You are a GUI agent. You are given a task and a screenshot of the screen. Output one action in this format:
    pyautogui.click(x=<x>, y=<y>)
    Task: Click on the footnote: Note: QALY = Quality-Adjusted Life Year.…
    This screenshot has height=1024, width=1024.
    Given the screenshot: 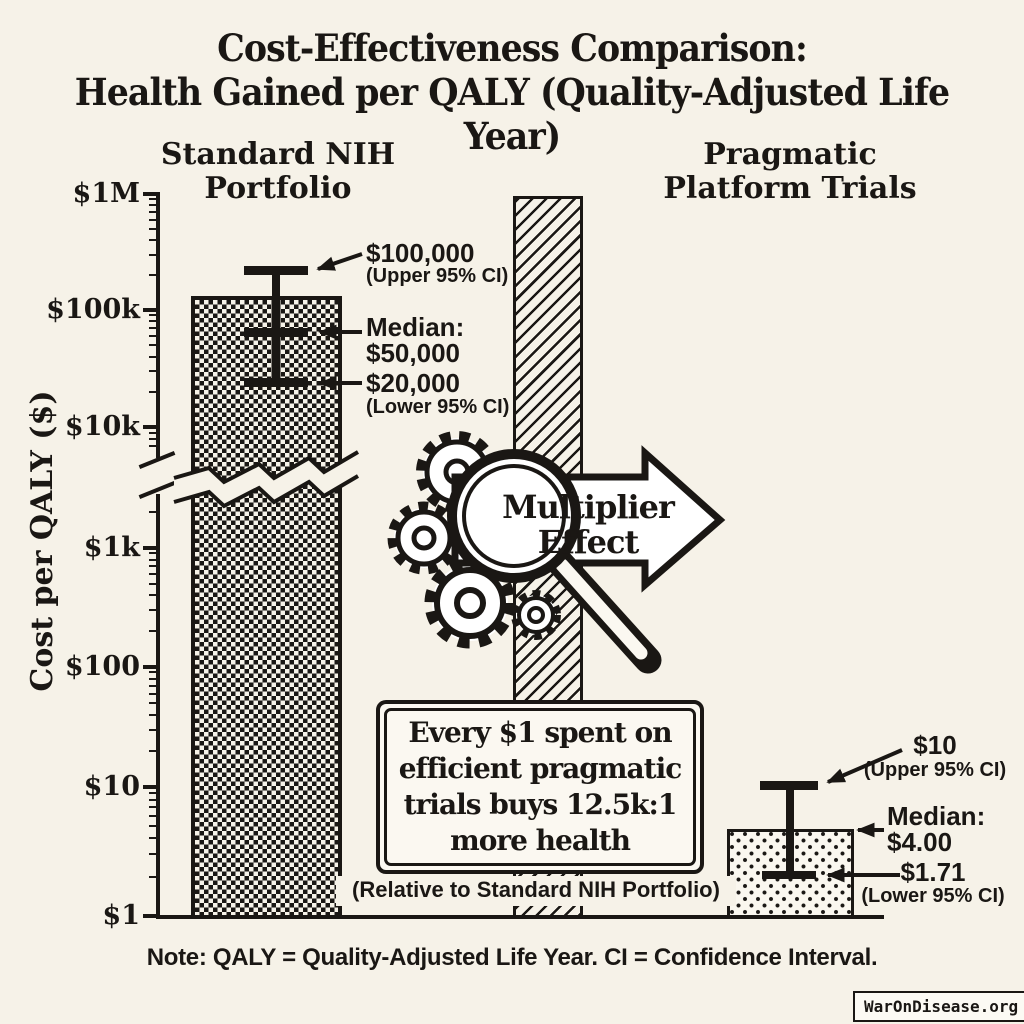 What is the action you would take?
    pyautogui.click(x=512, y=957)
    